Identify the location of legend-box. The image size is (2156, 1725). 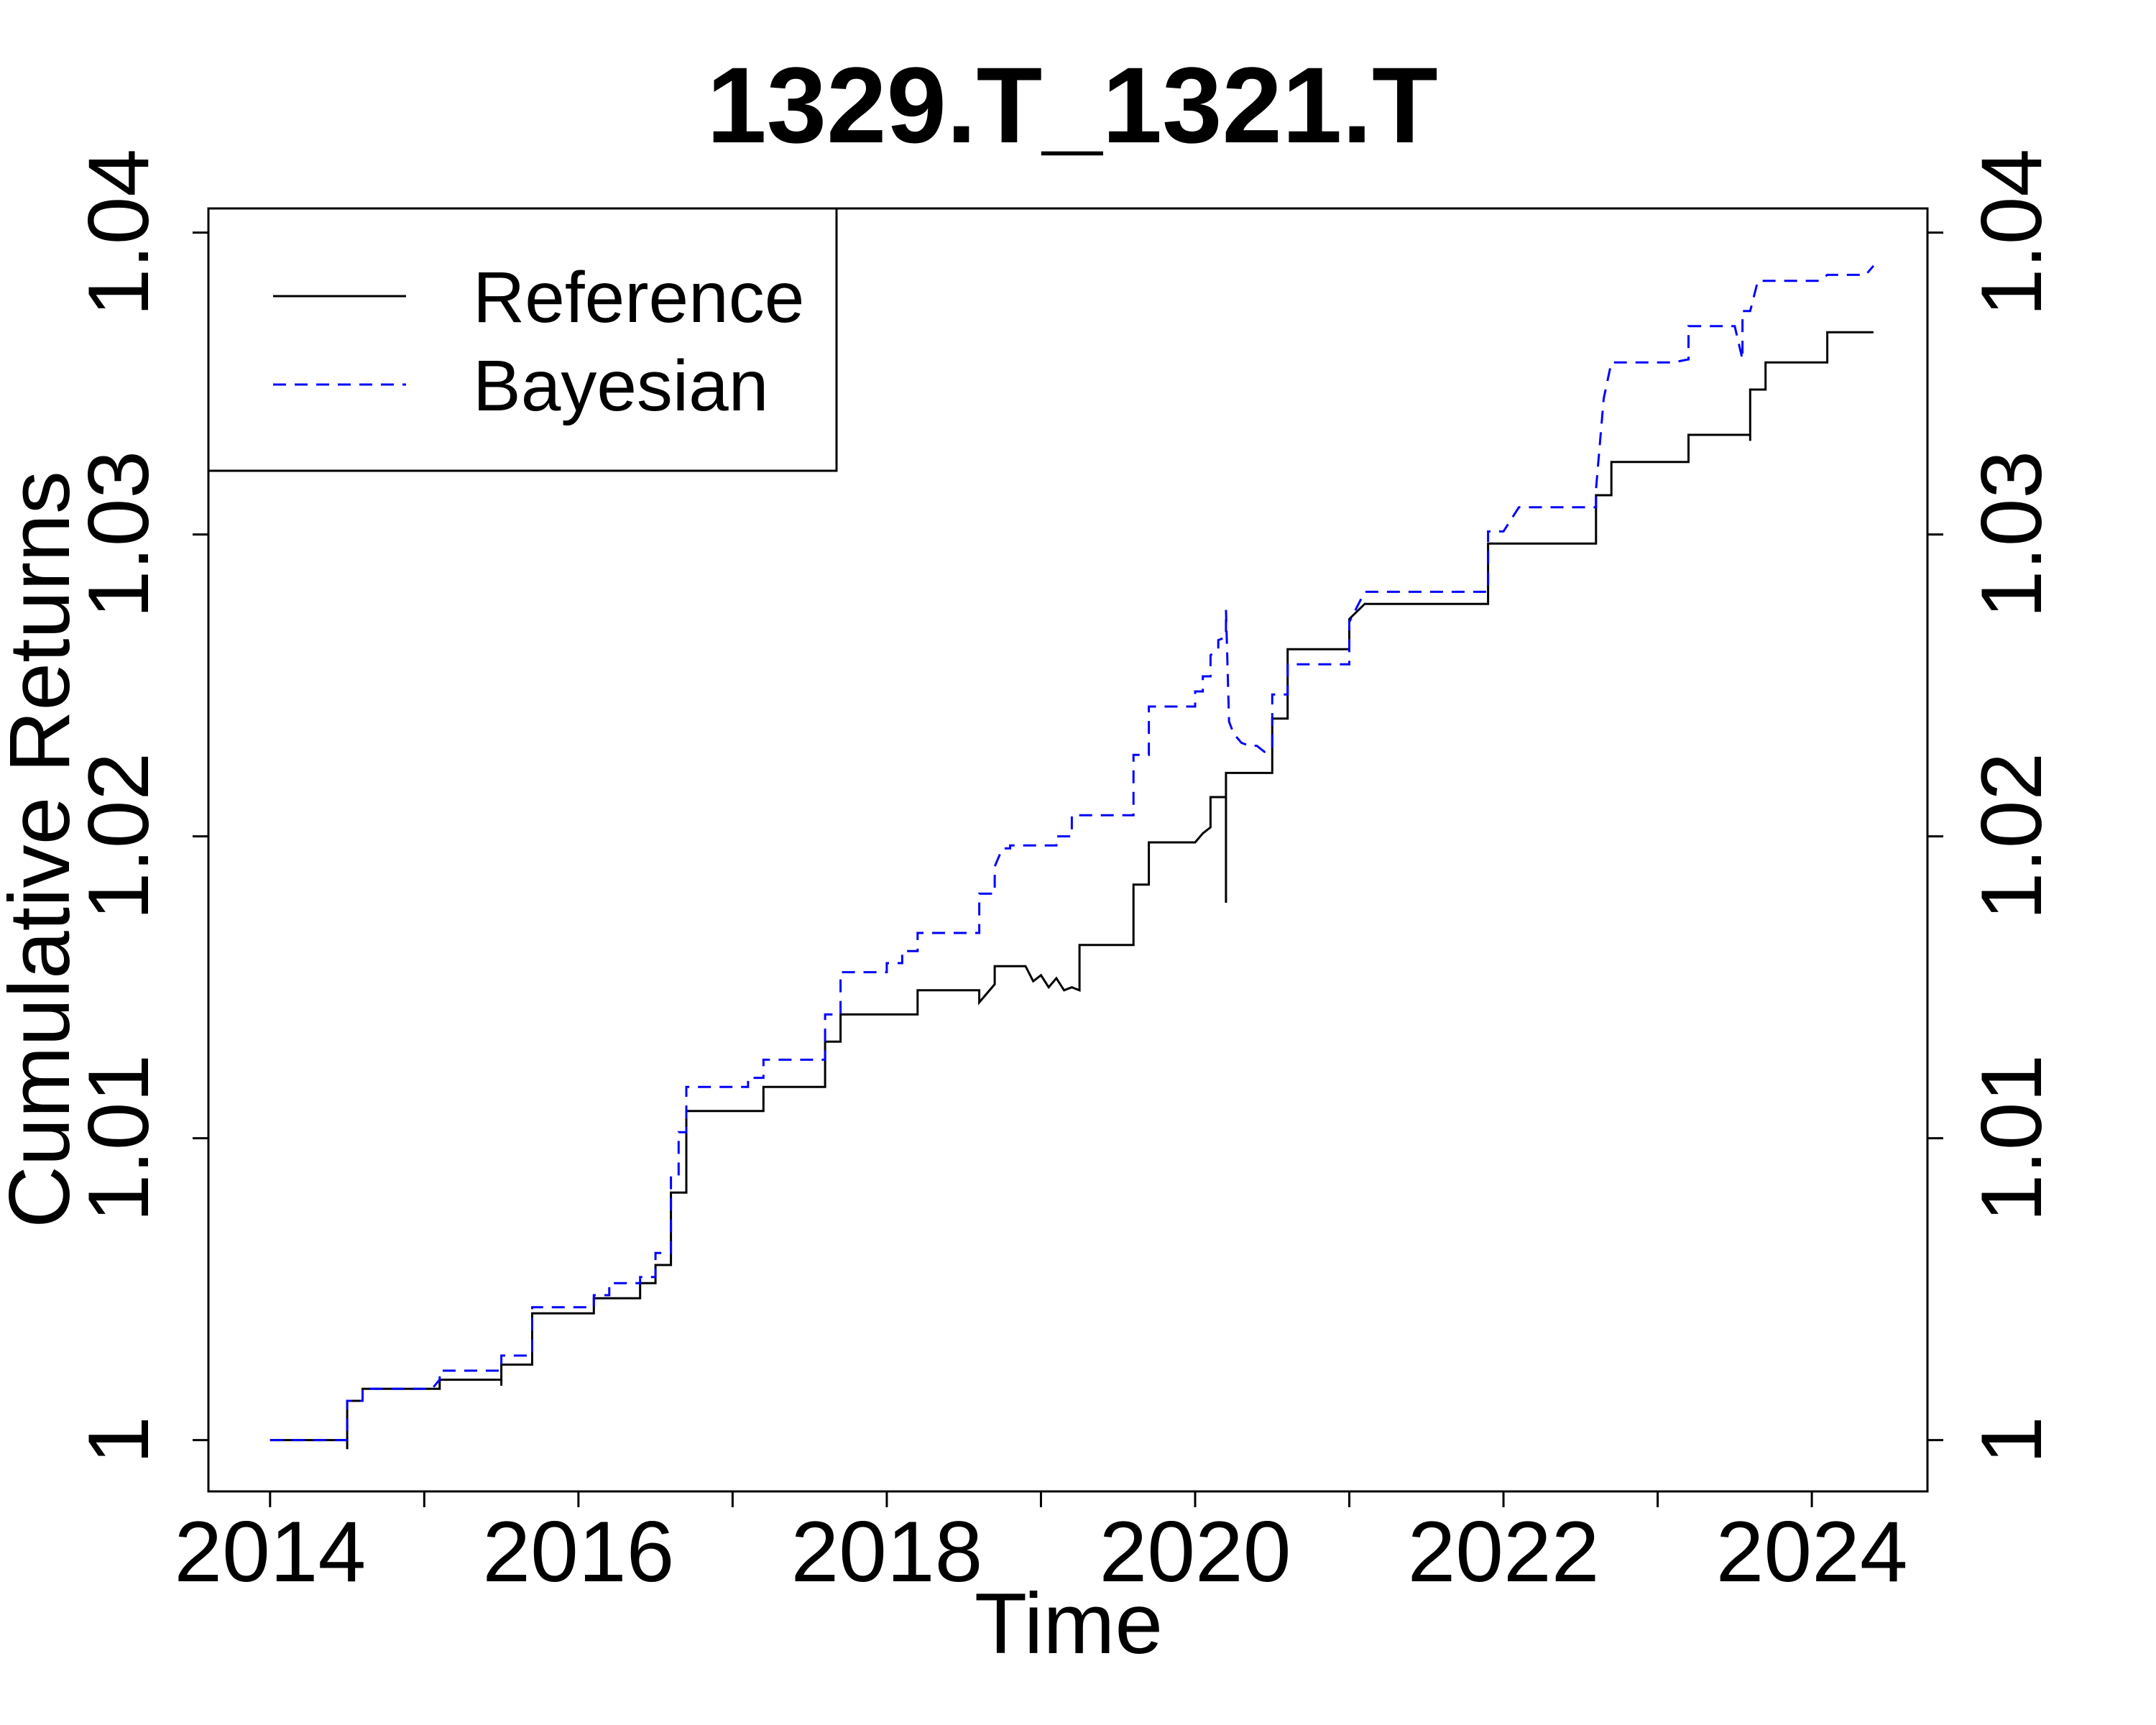
(522, 339).